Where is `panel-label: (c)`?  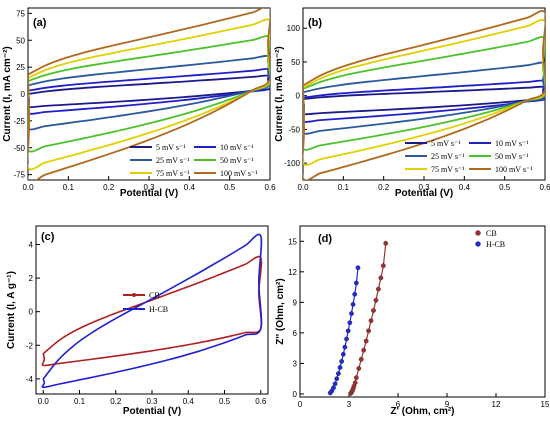 panel-label: (c) is located at coordinates (48, 237).